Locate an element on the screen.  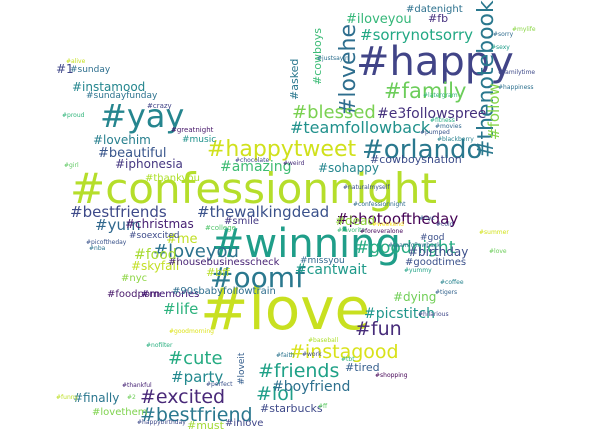
hashtag-word: #me is located at coordinates (182, 239).